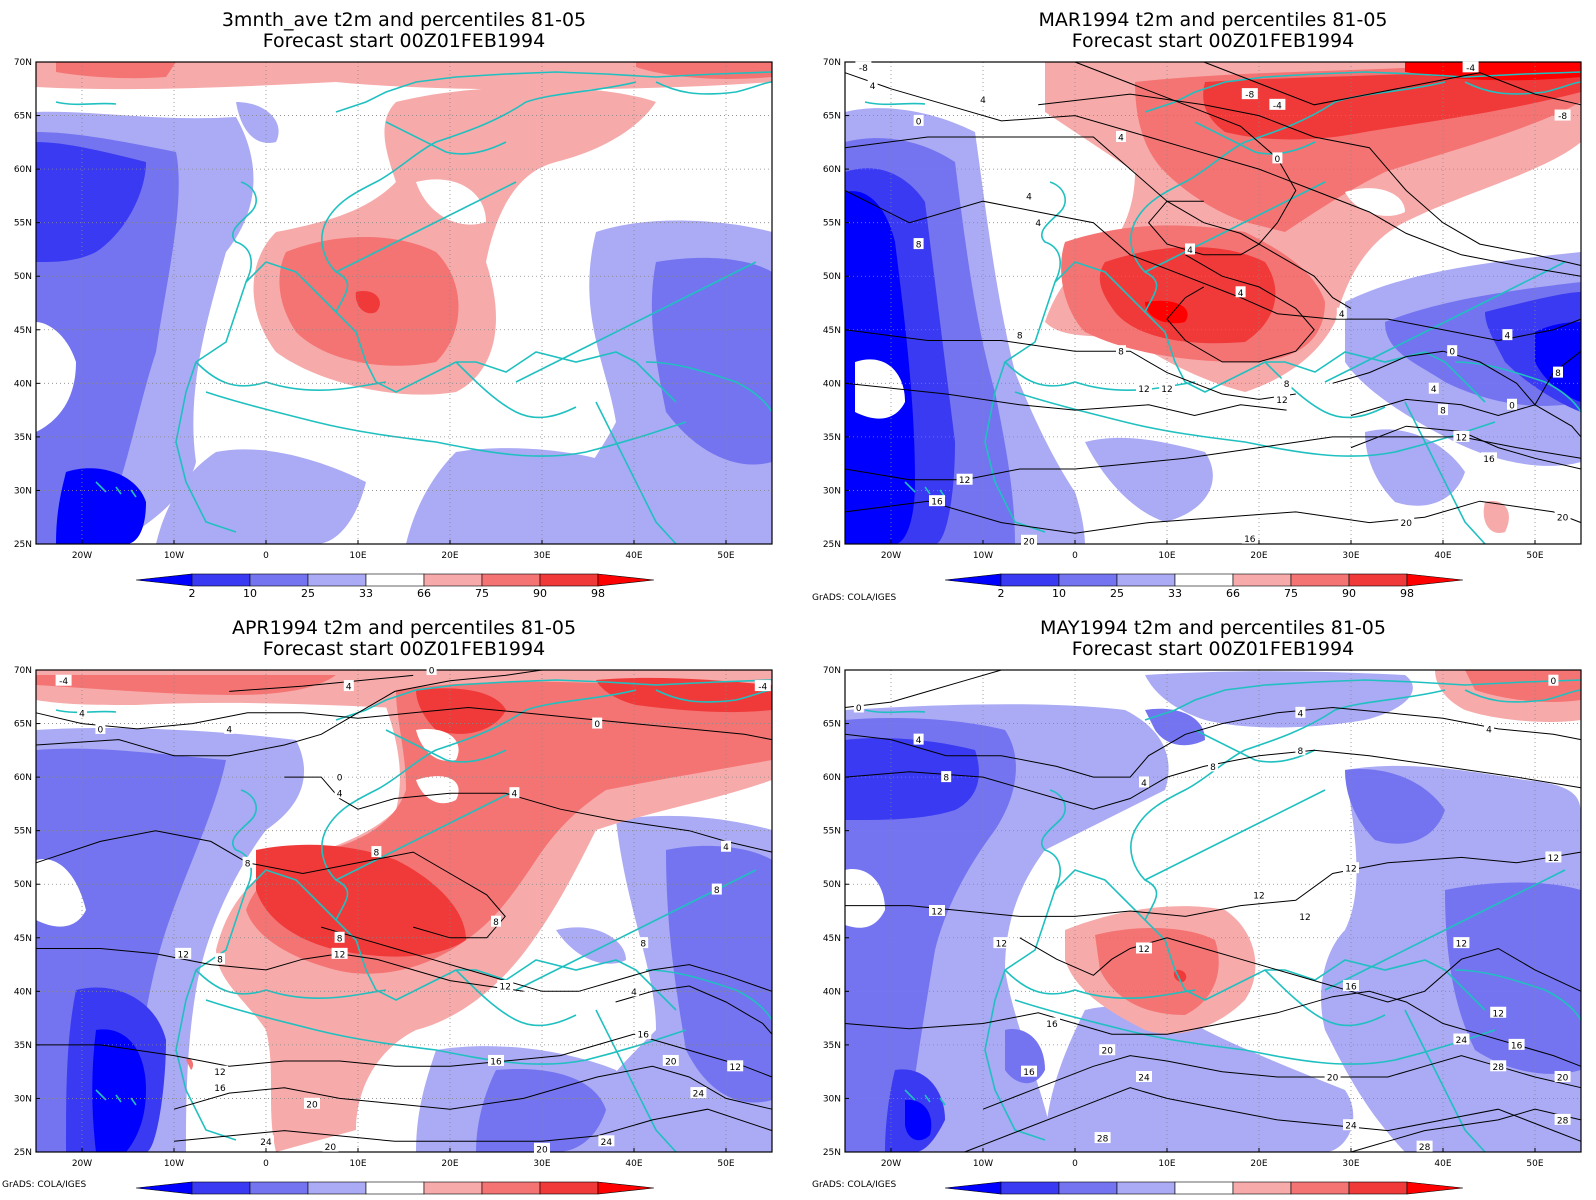 The height and width of the screenshot is (1200, 1596). Describe the element at coordinates (449, 556) in the screenshot. I see `lon-tick-label: 20E` at that location.